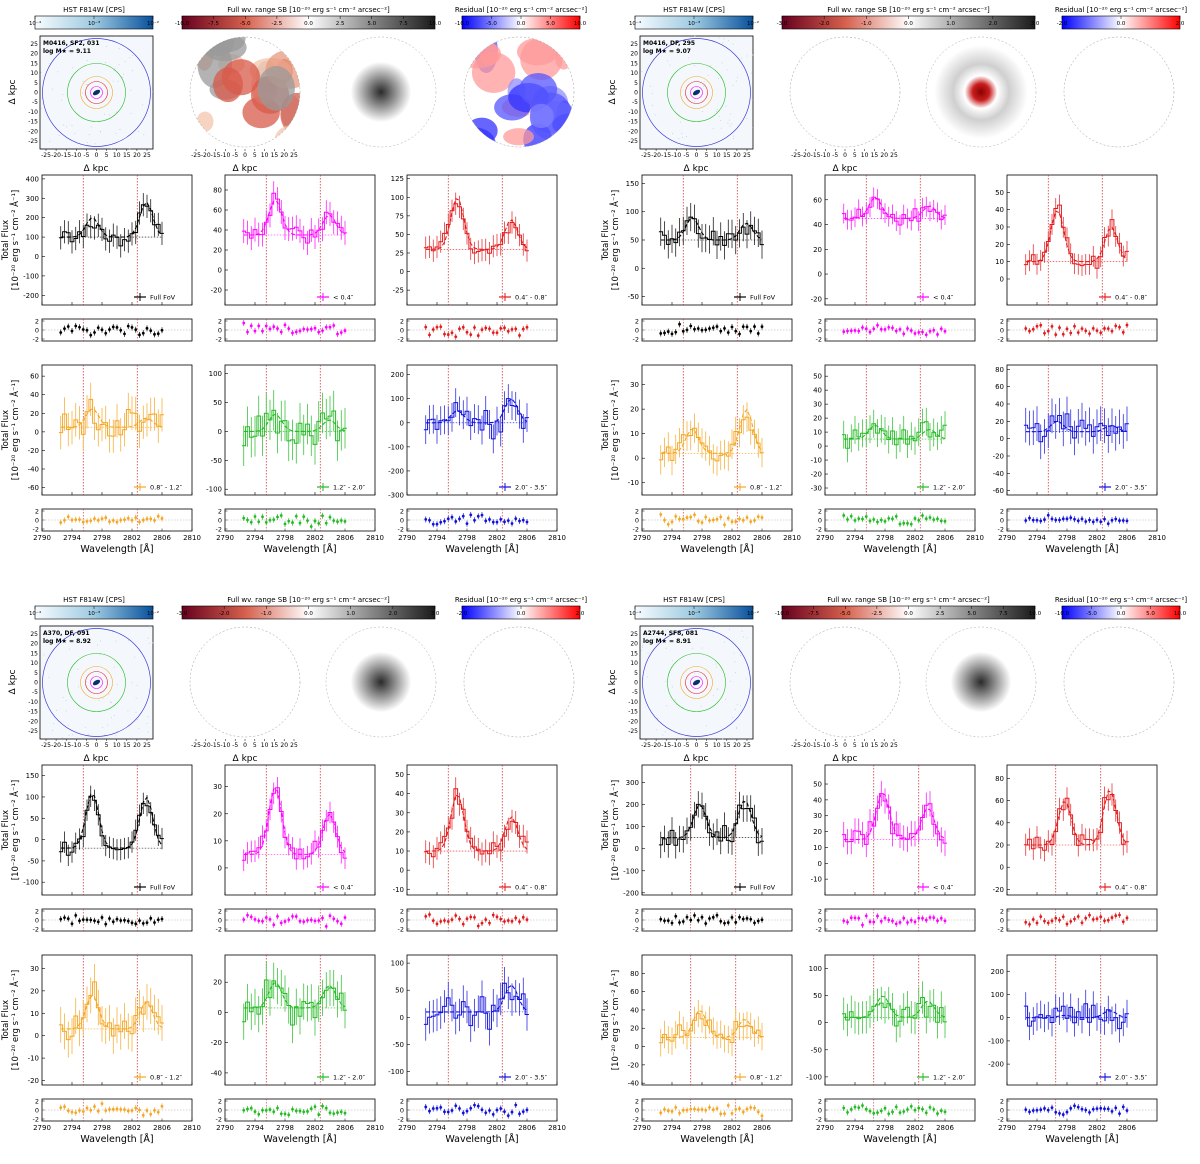 This screenshot has width=1200, height=1164. Describe the element at coordinates (294, 218) in the screenshot. I see `model-curve` at that location.